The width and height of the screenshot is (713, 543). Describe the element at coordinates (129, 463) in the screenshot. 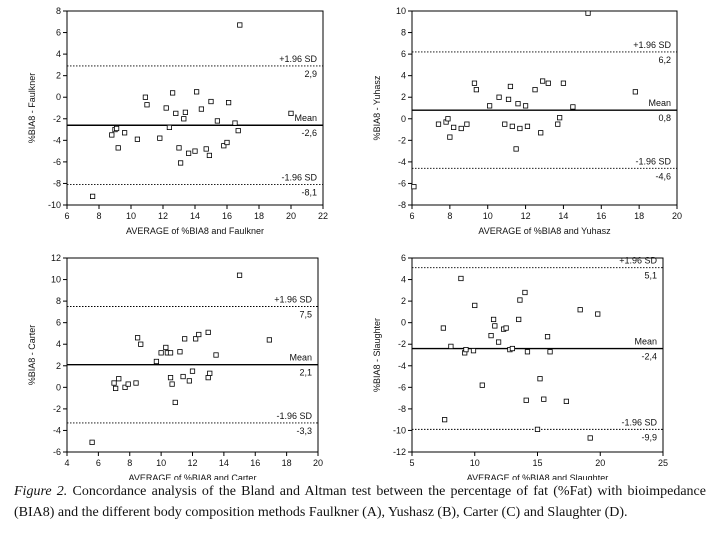

I see `x-tick-label: 8` at that location.